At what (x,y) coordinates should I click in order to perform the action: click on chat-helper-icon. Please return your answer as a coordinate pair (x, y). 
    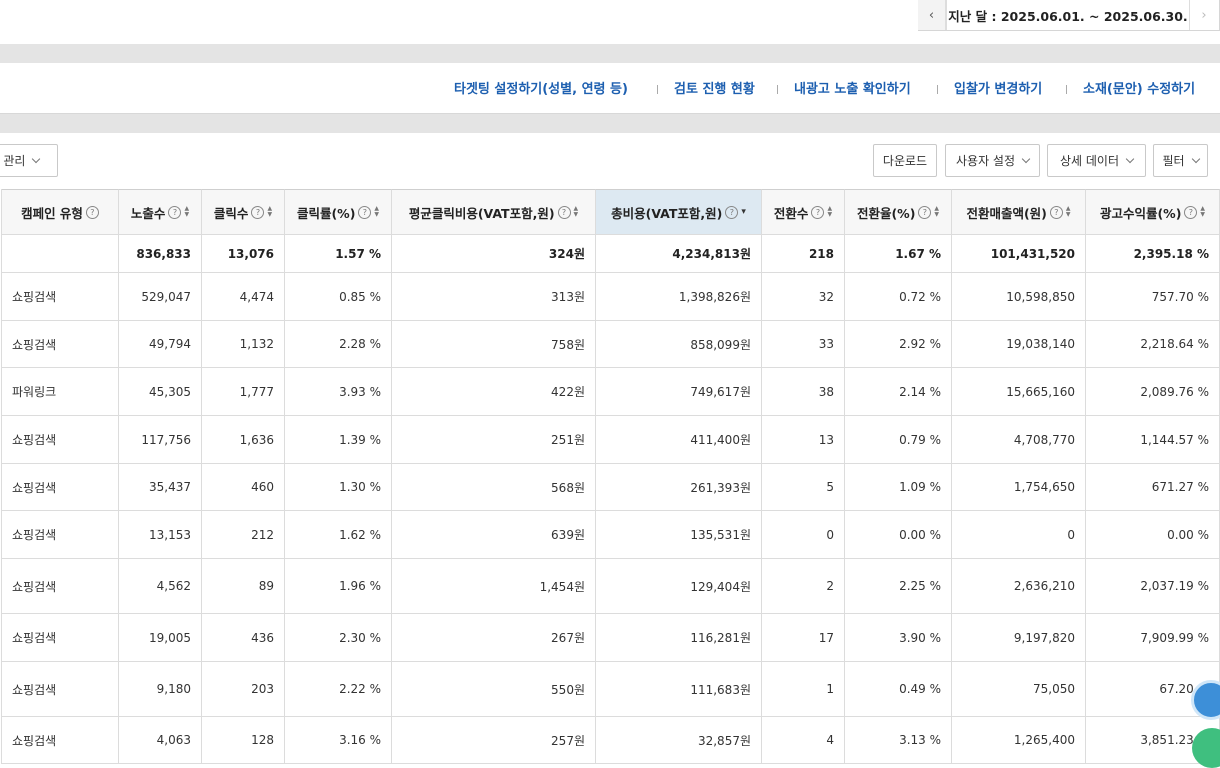
    Looking at the image, I should click on (1206, 748).